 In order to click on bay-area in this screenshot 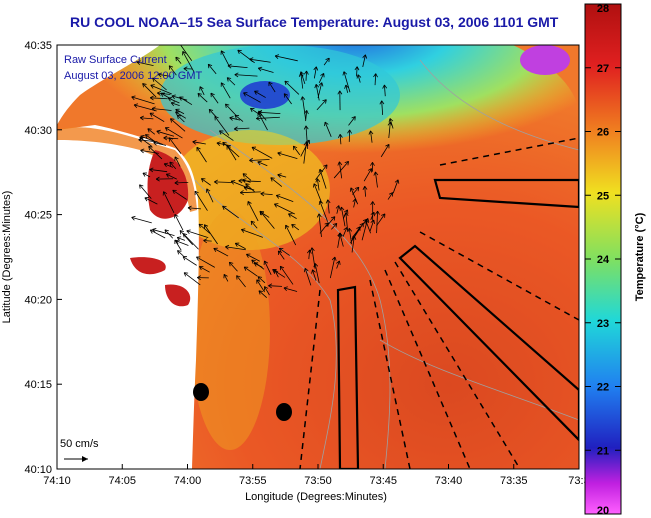, I will do `click(168, 184)`.